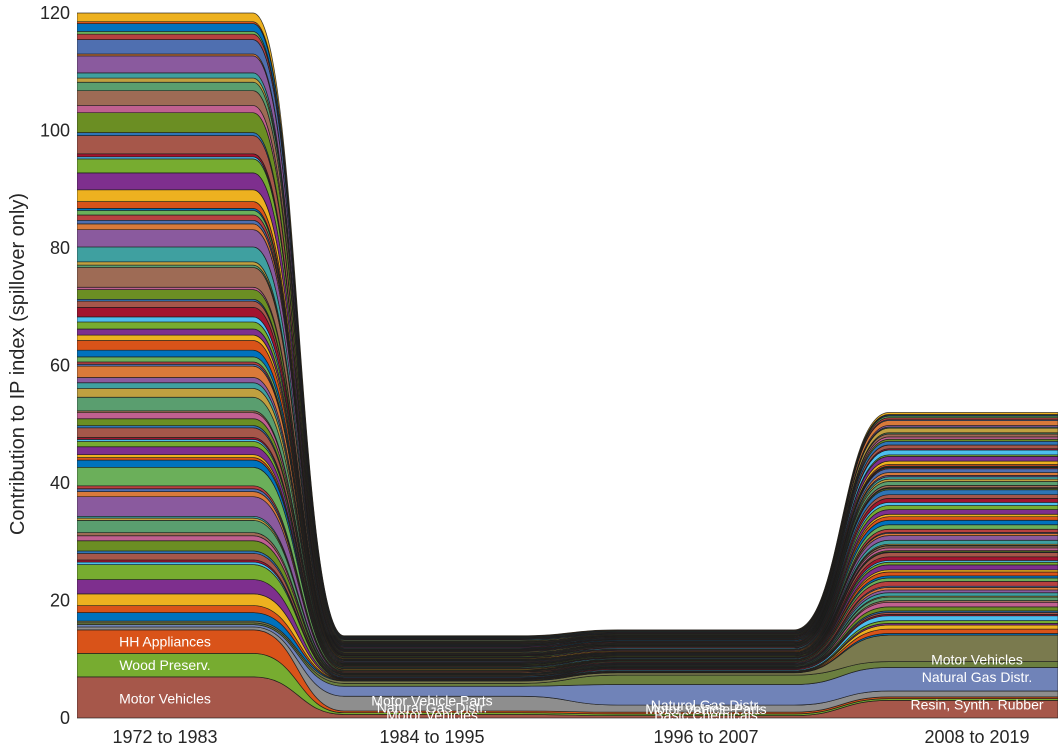 This screenshot has height=750, width=1058. I want to click on flow-label-basic-chemicals: Basic Chemicals, so click(705, 715).